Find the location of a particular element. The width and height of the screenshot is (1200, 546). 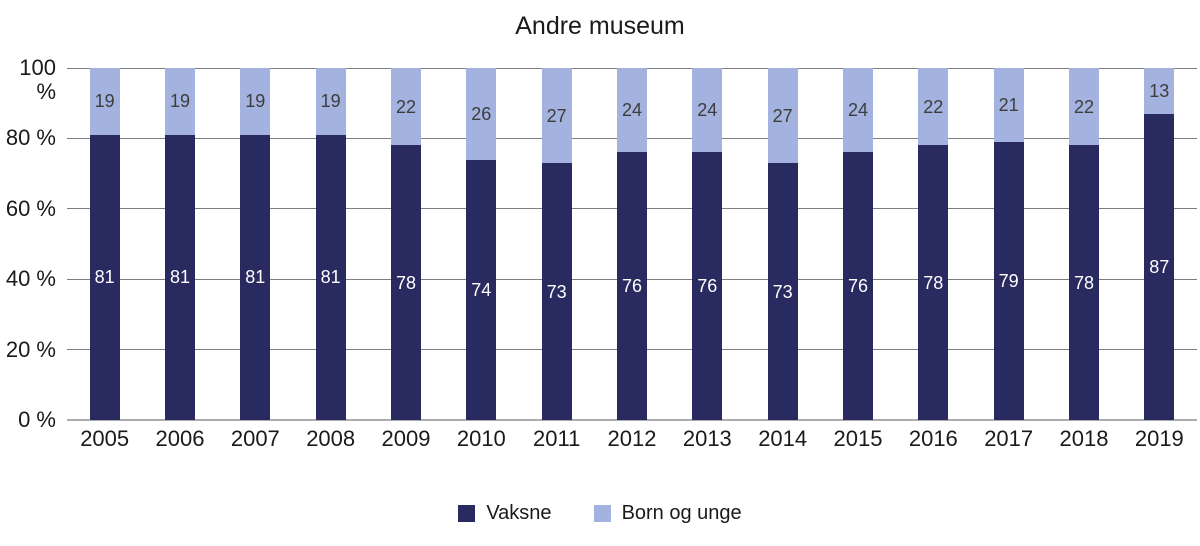

y-tick-label-80: 80 % is located at coordinates (30, 138).